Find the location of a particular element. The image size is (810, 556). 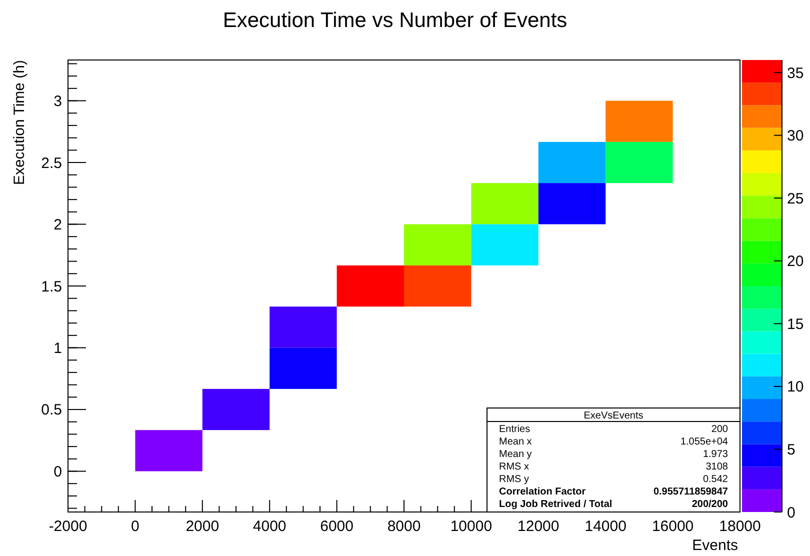

annotation: Mean x is located at coordinates (515, 442).